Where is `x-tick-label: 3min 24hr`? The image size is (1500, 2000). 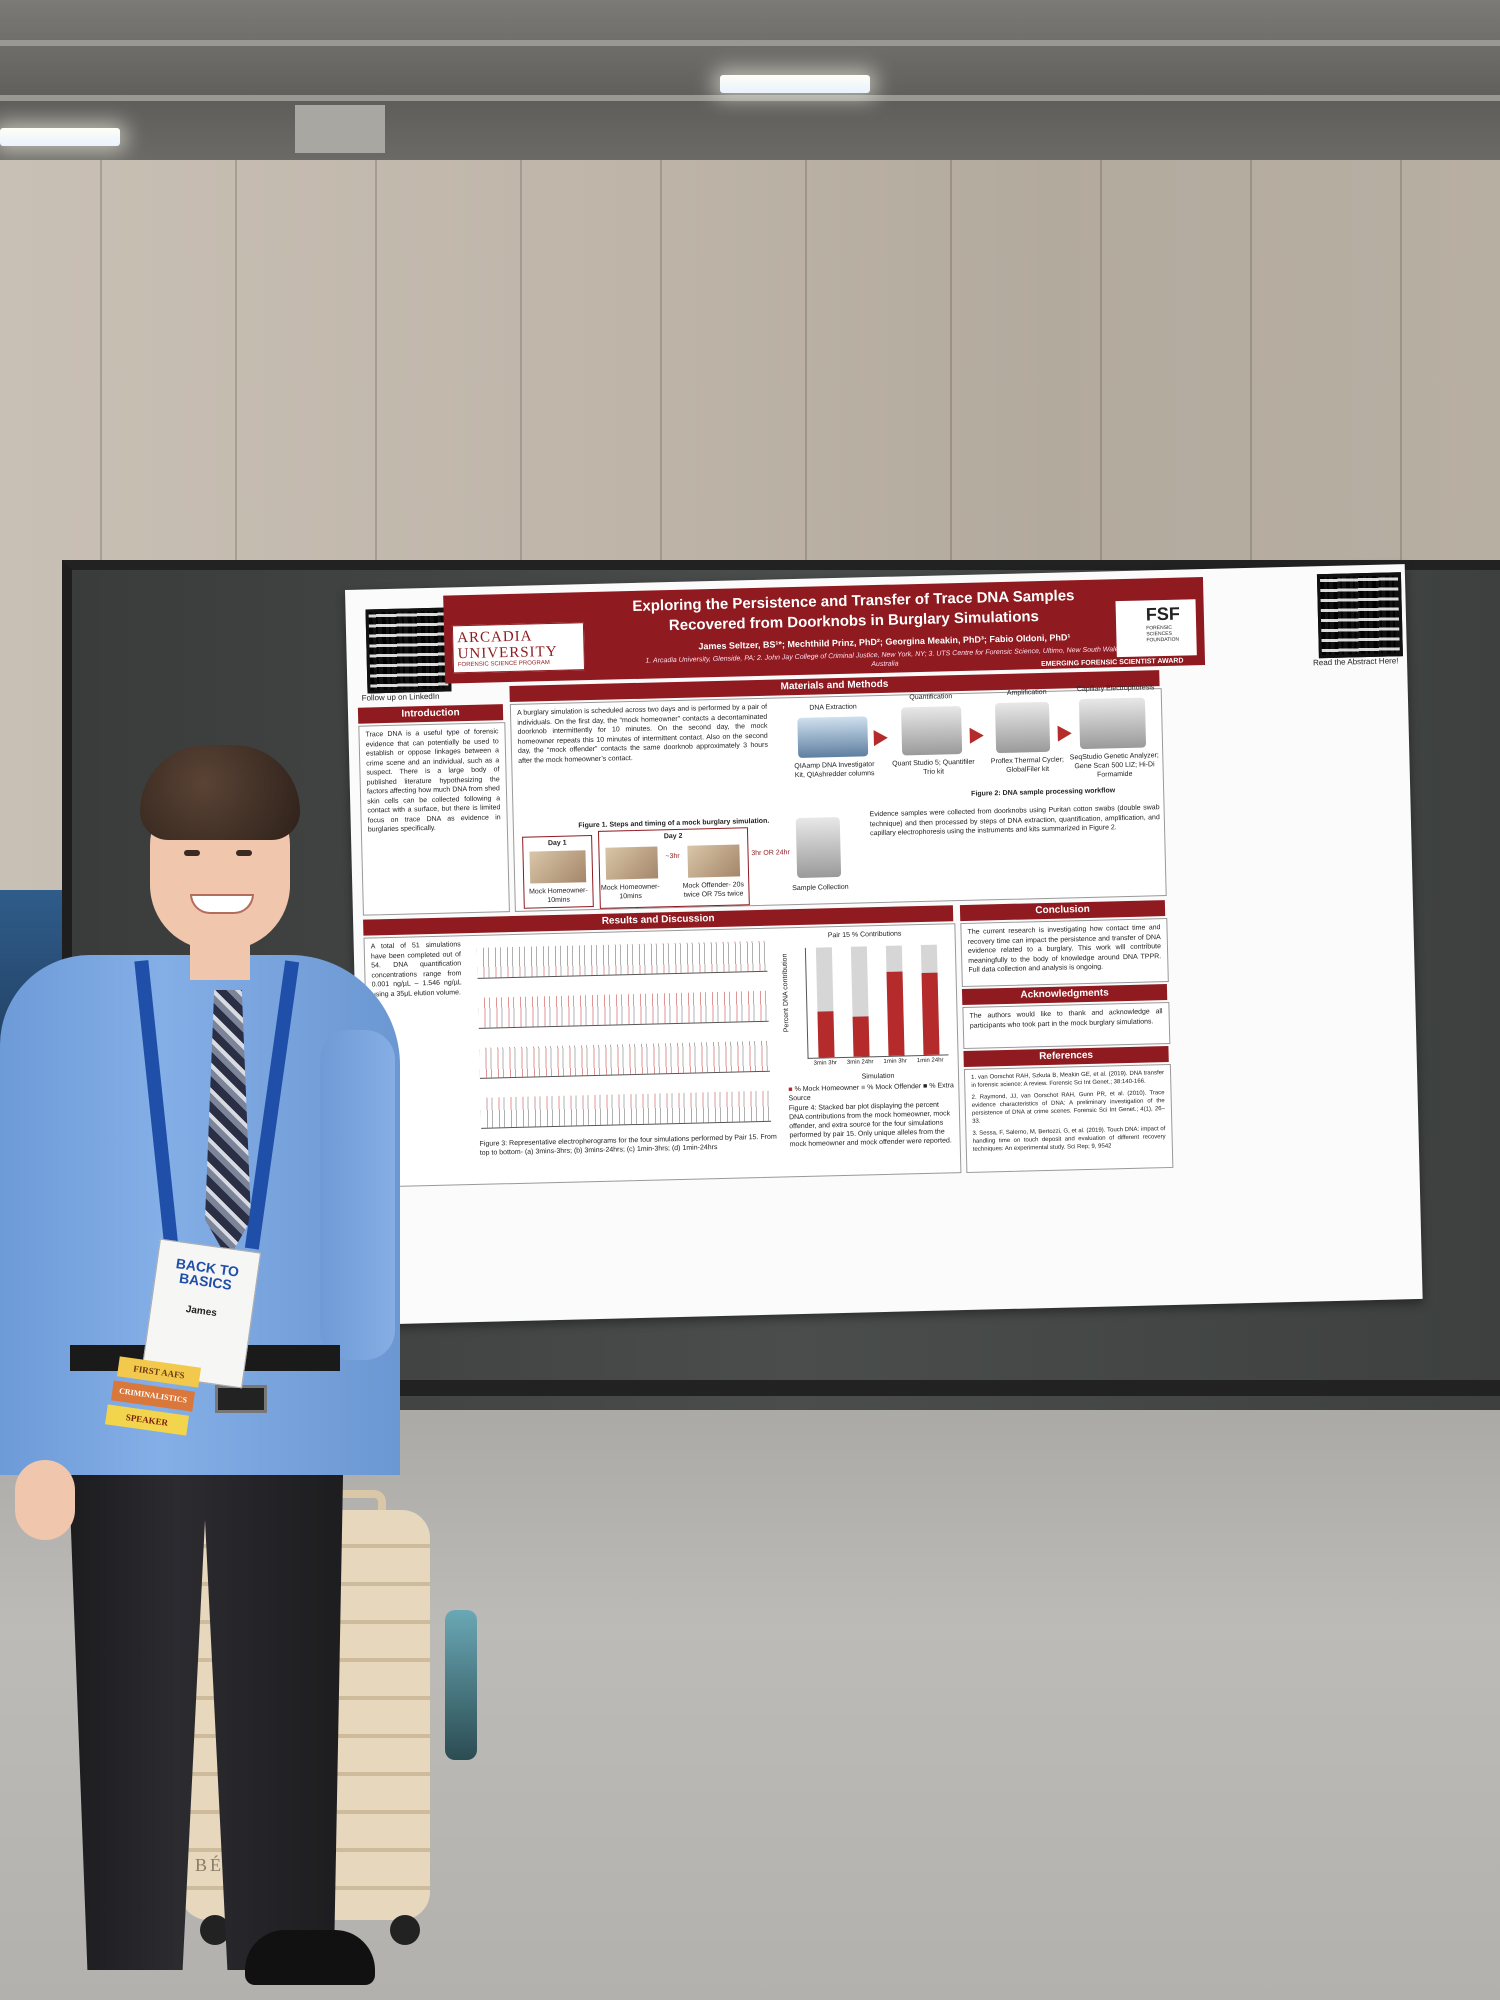 x-tick-label: 3min 24hr is located at coordinates (860, 1062).